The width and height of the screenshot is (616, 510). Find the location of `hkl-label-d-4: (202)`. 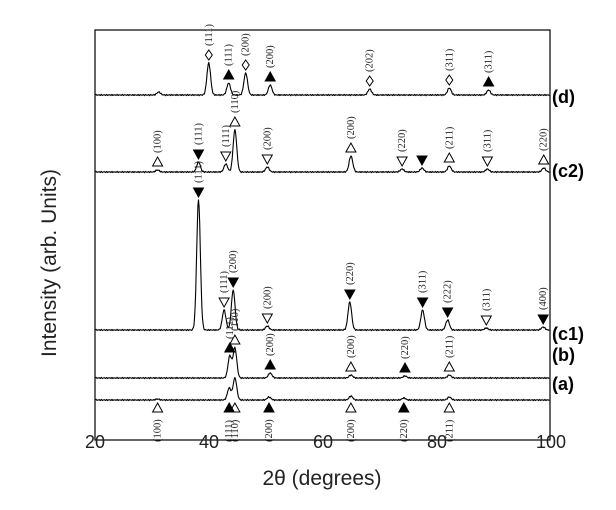

hkl-label-d-4: (202) is located at coordinates (370, 60).